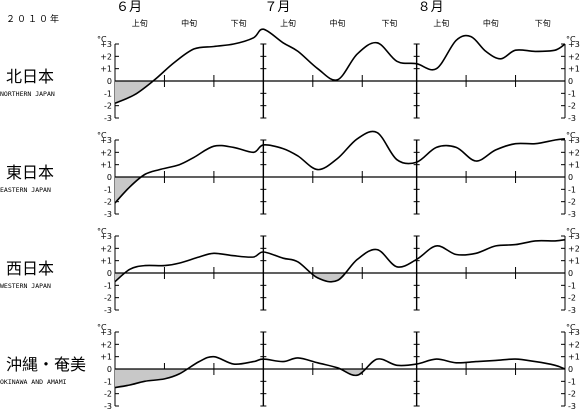 The height and width of the screenshot is (413, 580). I want to click on region-name-en: WESTERN JAPAN, so click(25, 286).